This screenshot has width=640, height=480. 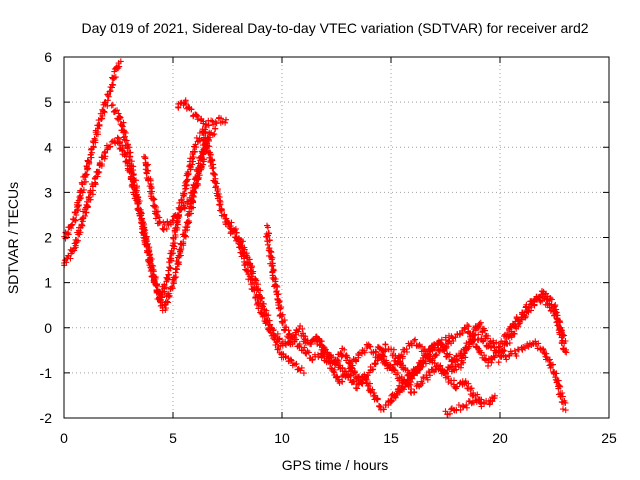 I want to click on x-tick-label-3: 15, so click(x=391, y=438).